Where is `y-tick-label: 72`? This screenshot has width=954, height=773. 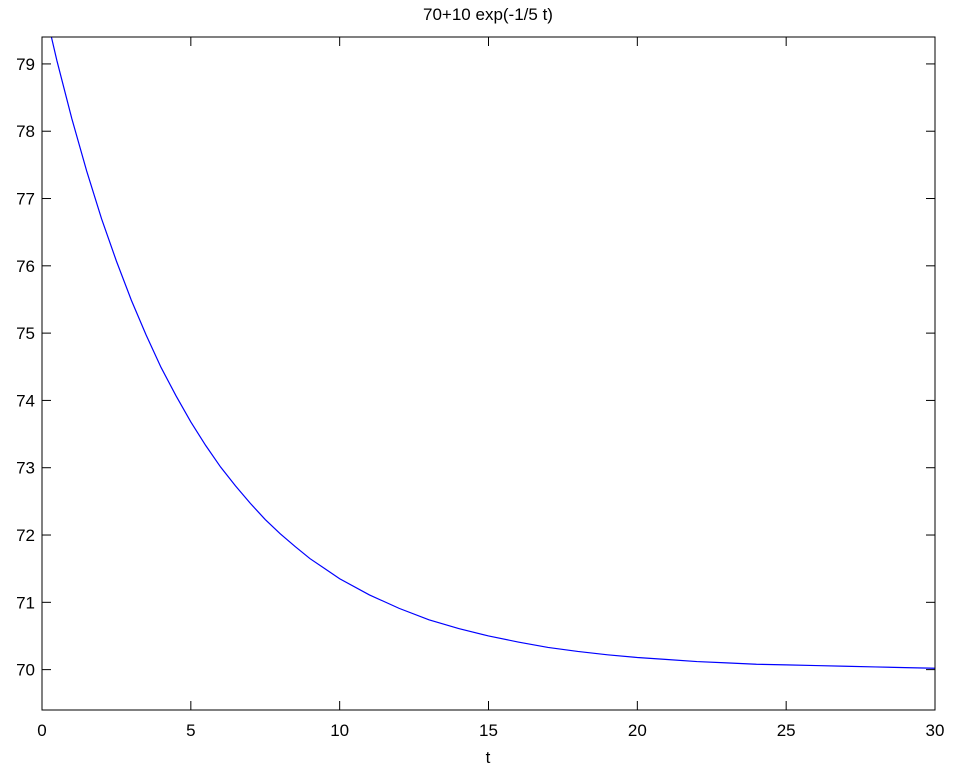 y-tick-label: 72 is located at coordinates (25, 535).